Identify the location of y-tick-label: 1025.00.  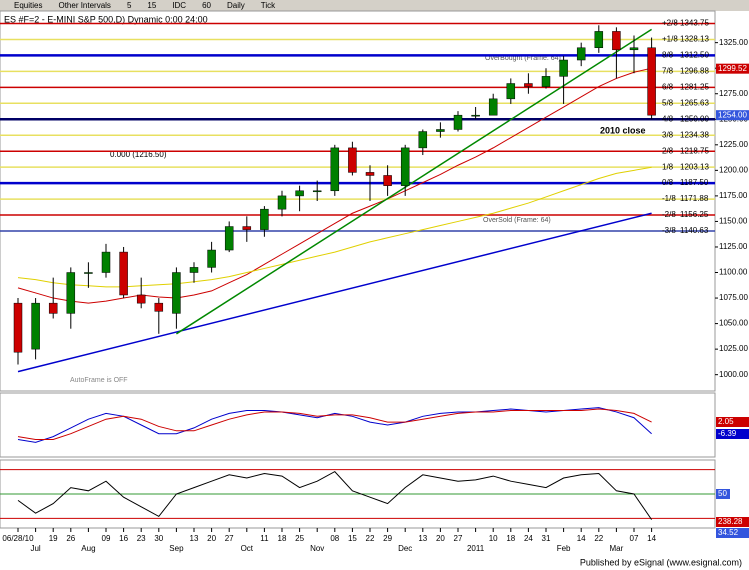
(733, 348).